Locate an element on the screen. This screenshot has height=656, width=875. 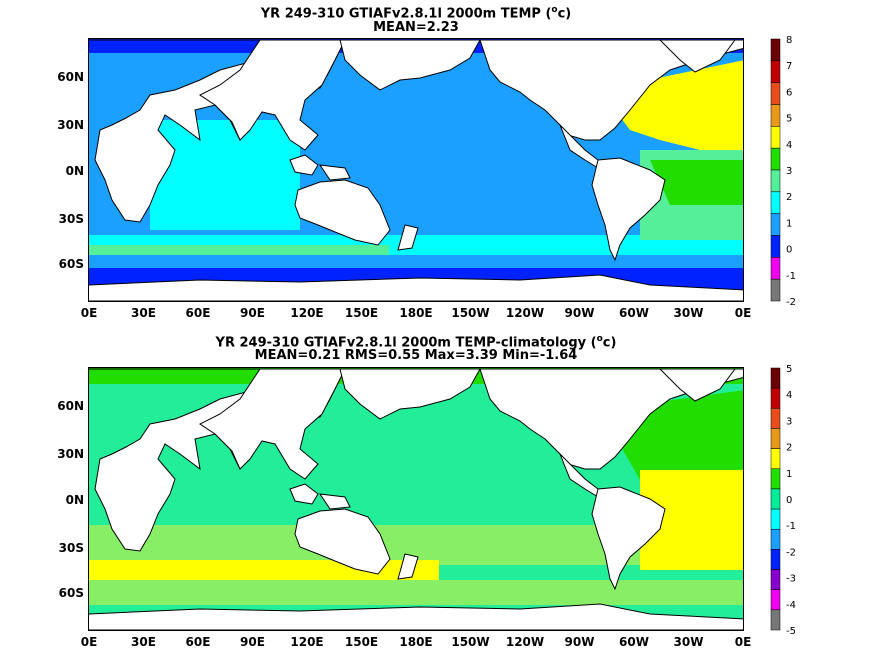
map-title-top: YR 249-310 GTIAFv2.8.1l 2000m TEMP (oc) is located at coordinates (416, 12).